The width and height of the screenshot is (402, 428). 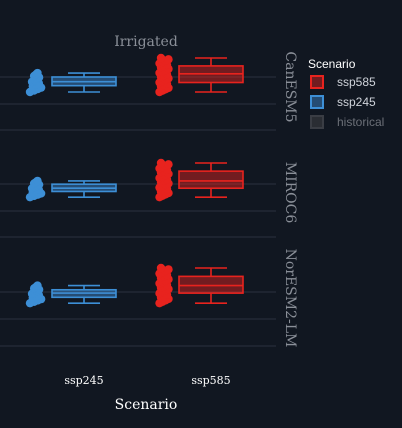 I want to click on x-axis-label: Scenario, so click(x=146, y=405).